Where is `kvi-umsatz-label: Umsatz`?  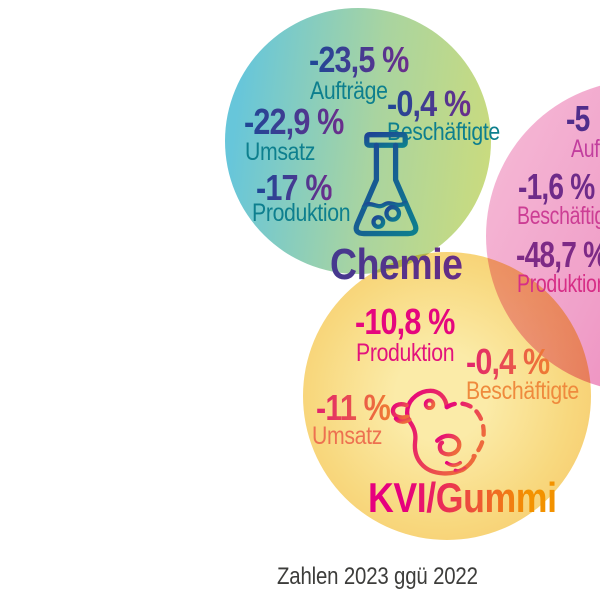
kvi-umsatz-label: Umsatz is located at coordinates (347, 436).